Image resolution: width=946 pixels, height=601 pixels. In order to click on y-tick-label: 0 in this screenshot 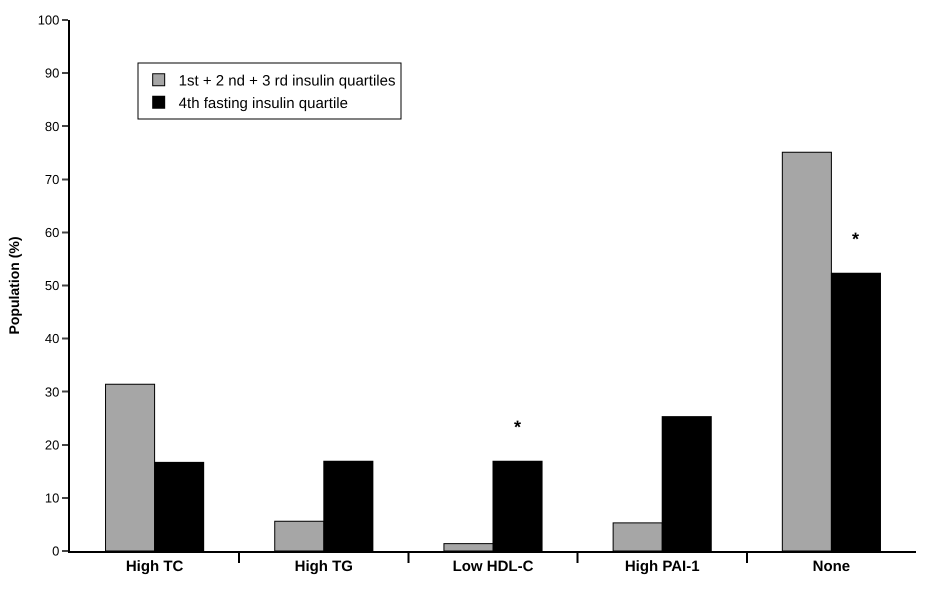, I will do `click(56, 551)`.